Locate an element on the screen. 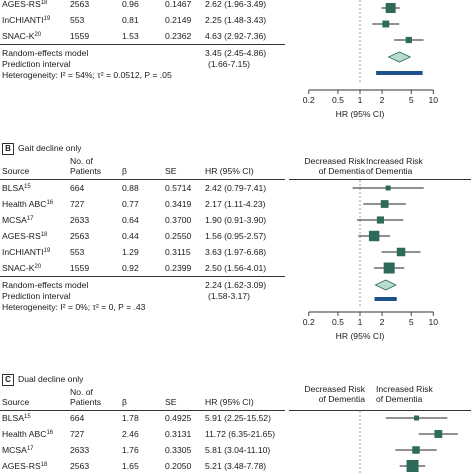 Image resolution: width=474 pixels, height=474 pixels. panel-label: C is located at coordinates (8, 380).